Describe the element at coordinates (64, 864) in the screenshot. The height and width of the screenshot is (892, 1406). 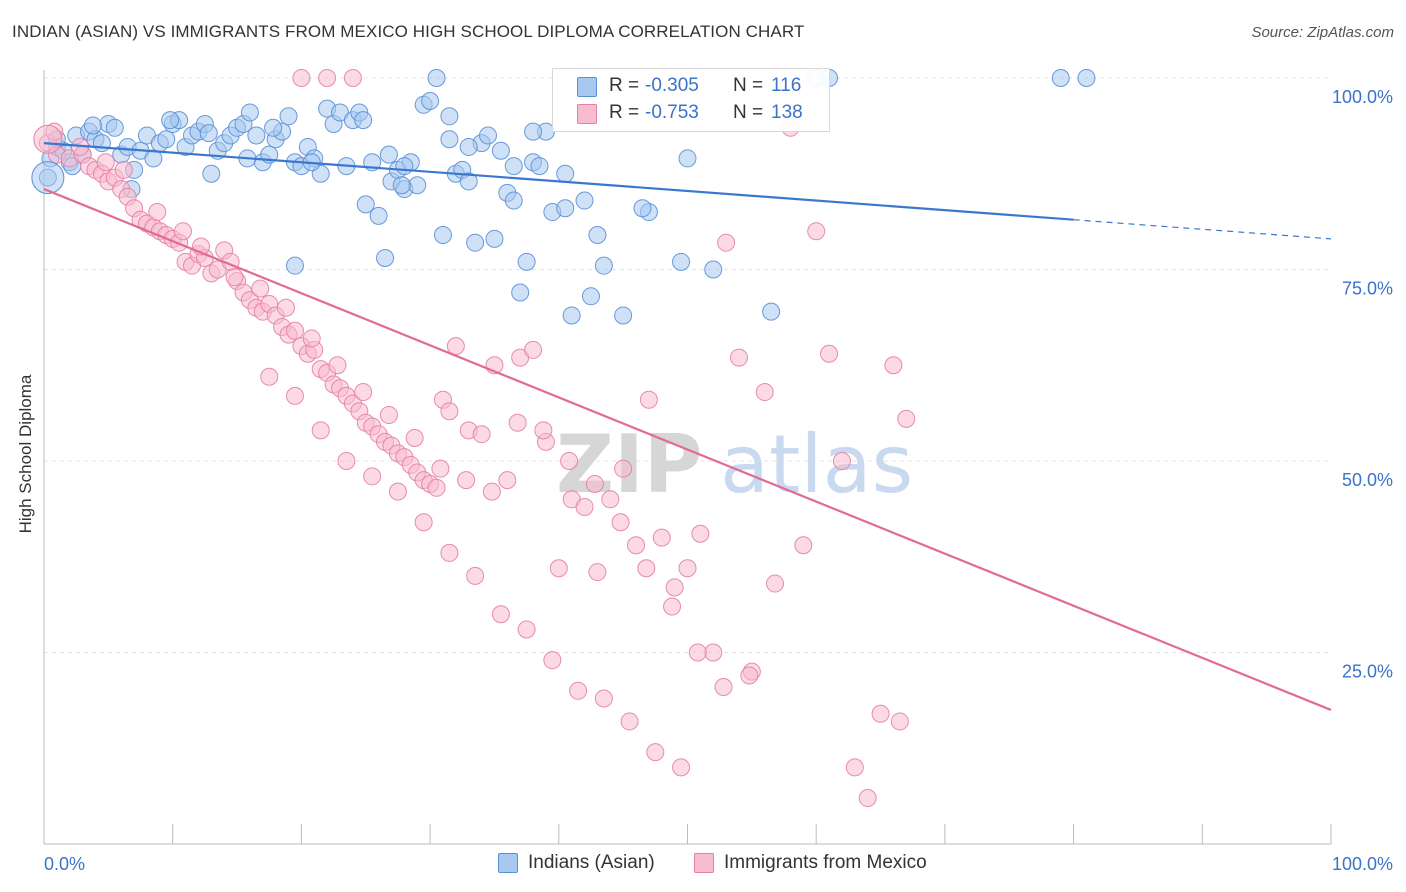
I see `x-tick-label-0: 0.0%` at that location.